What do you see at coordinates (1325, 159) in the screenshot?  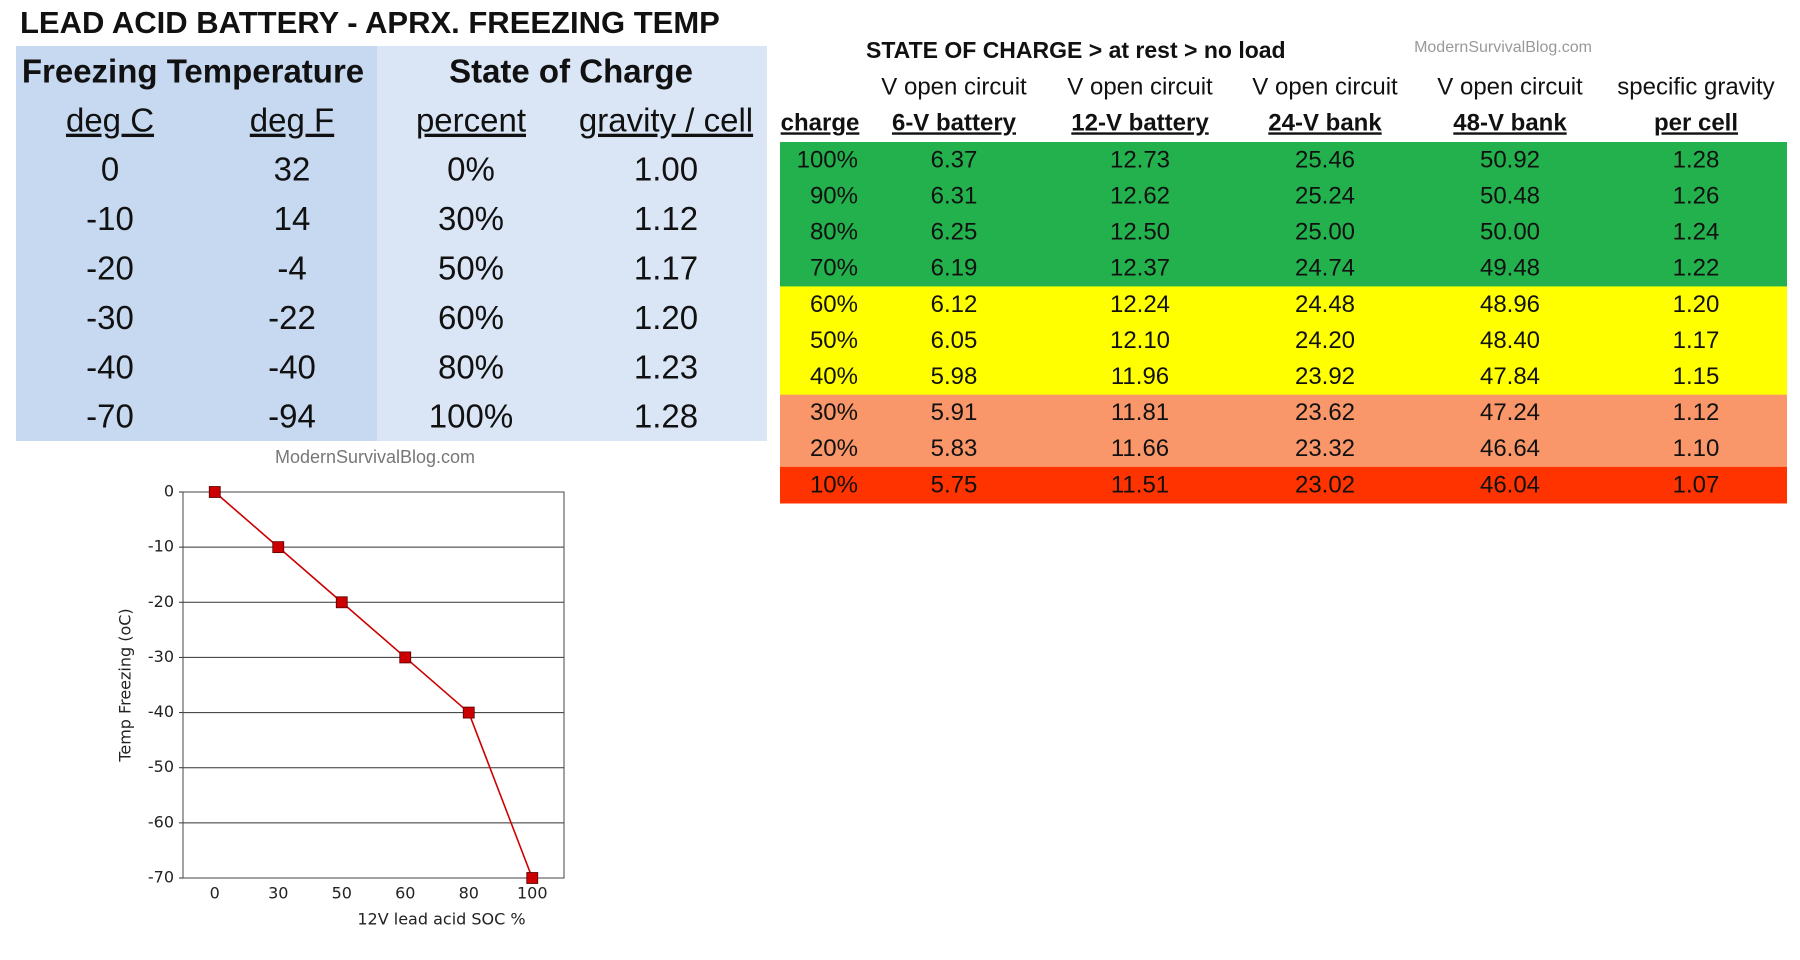 I see `table-cell: 25.46` at bounding box center [1325, 159].